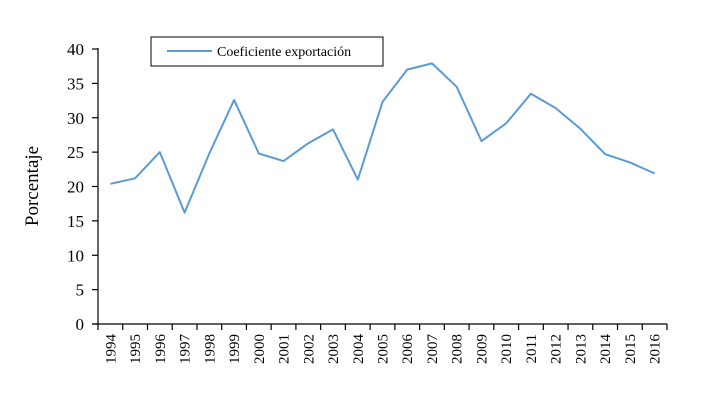 Image resolution: width=726 pixels, height=400 pixels. What do you see at coordinates (631, 349) in the screenshot?
I see `x-tick-label: 2015` at bounding box center [631, 349].